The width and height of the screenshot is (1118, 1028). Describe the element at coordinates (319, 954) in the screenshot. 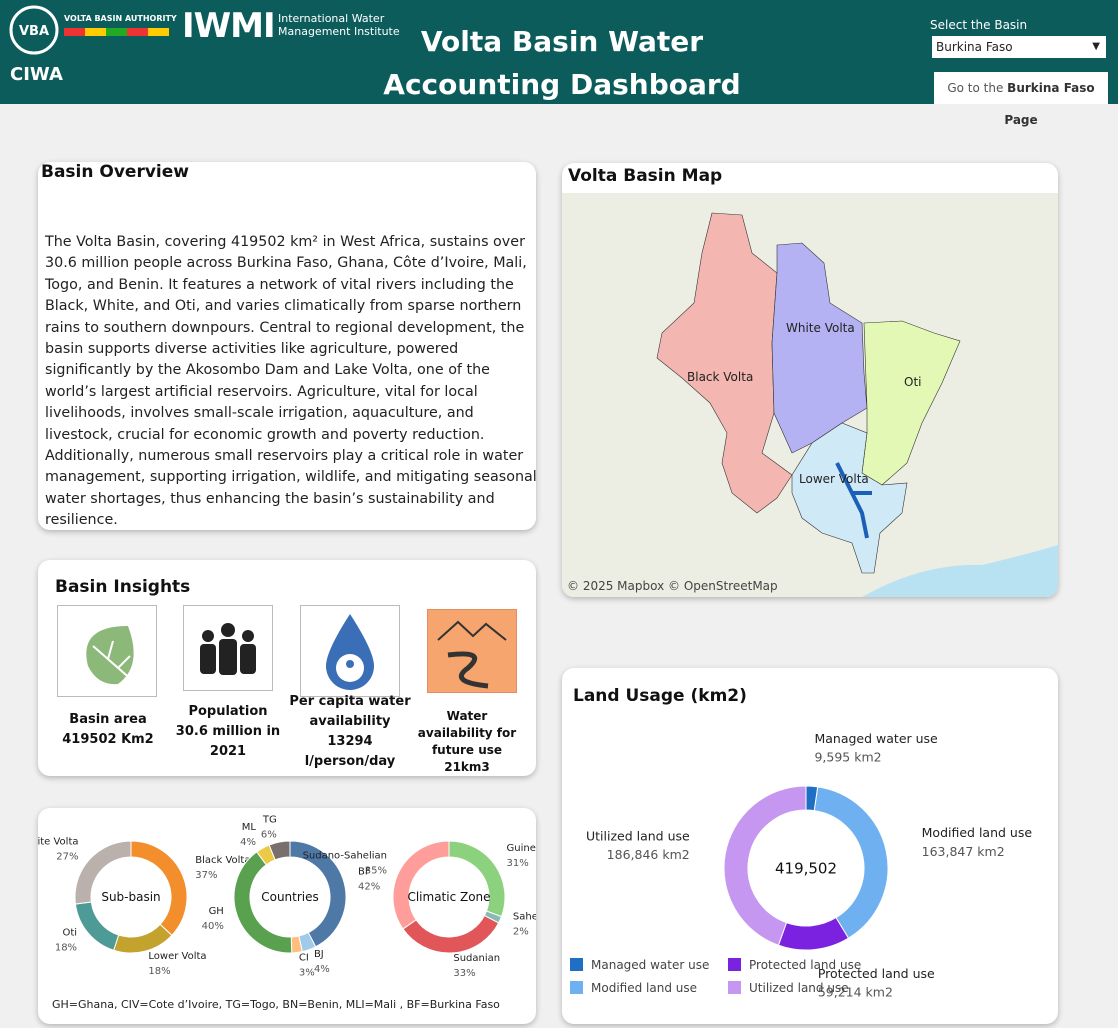

I see `segment-label: BJ` at that location.